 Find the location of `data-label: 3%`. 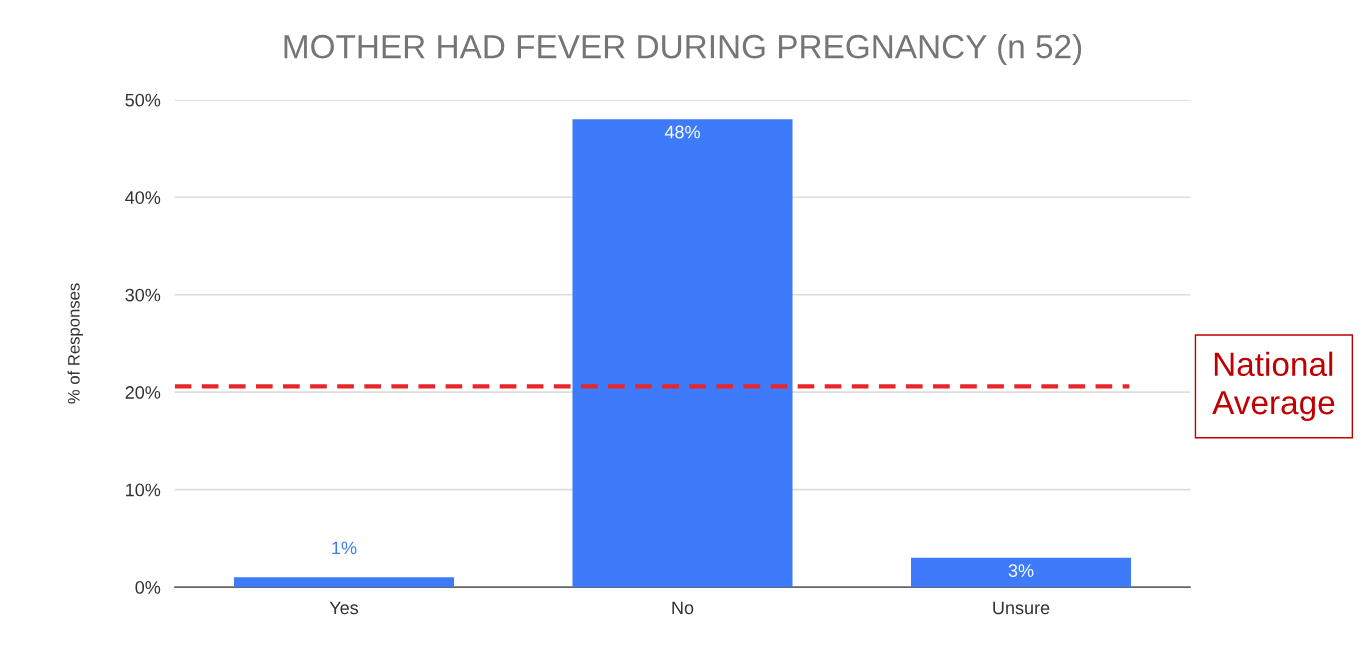

data-label: 3% is located at coordinates (1021, 570).